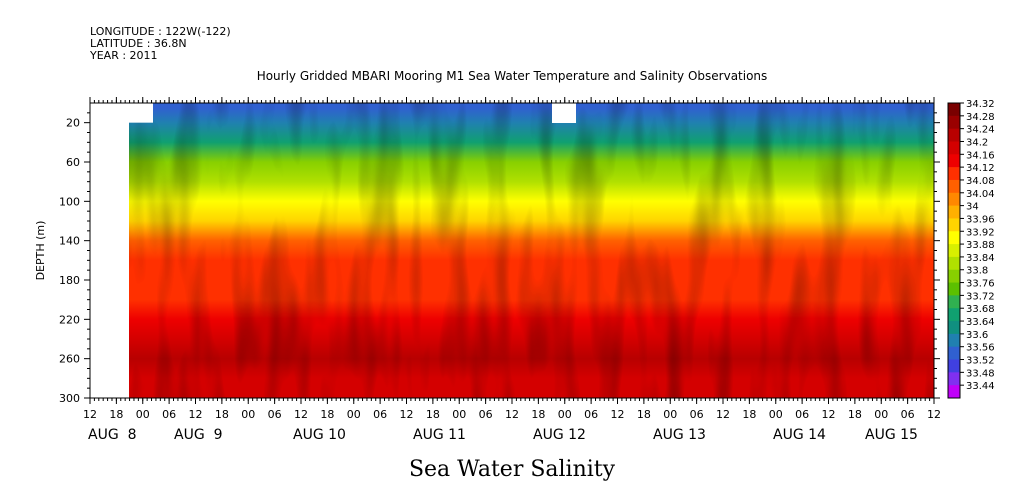 The height and width of the screenshot is (504, 1009). Describe the element at coordinates (972, 207) in the screenshot. I see `colorbar-label: 34` at that location.